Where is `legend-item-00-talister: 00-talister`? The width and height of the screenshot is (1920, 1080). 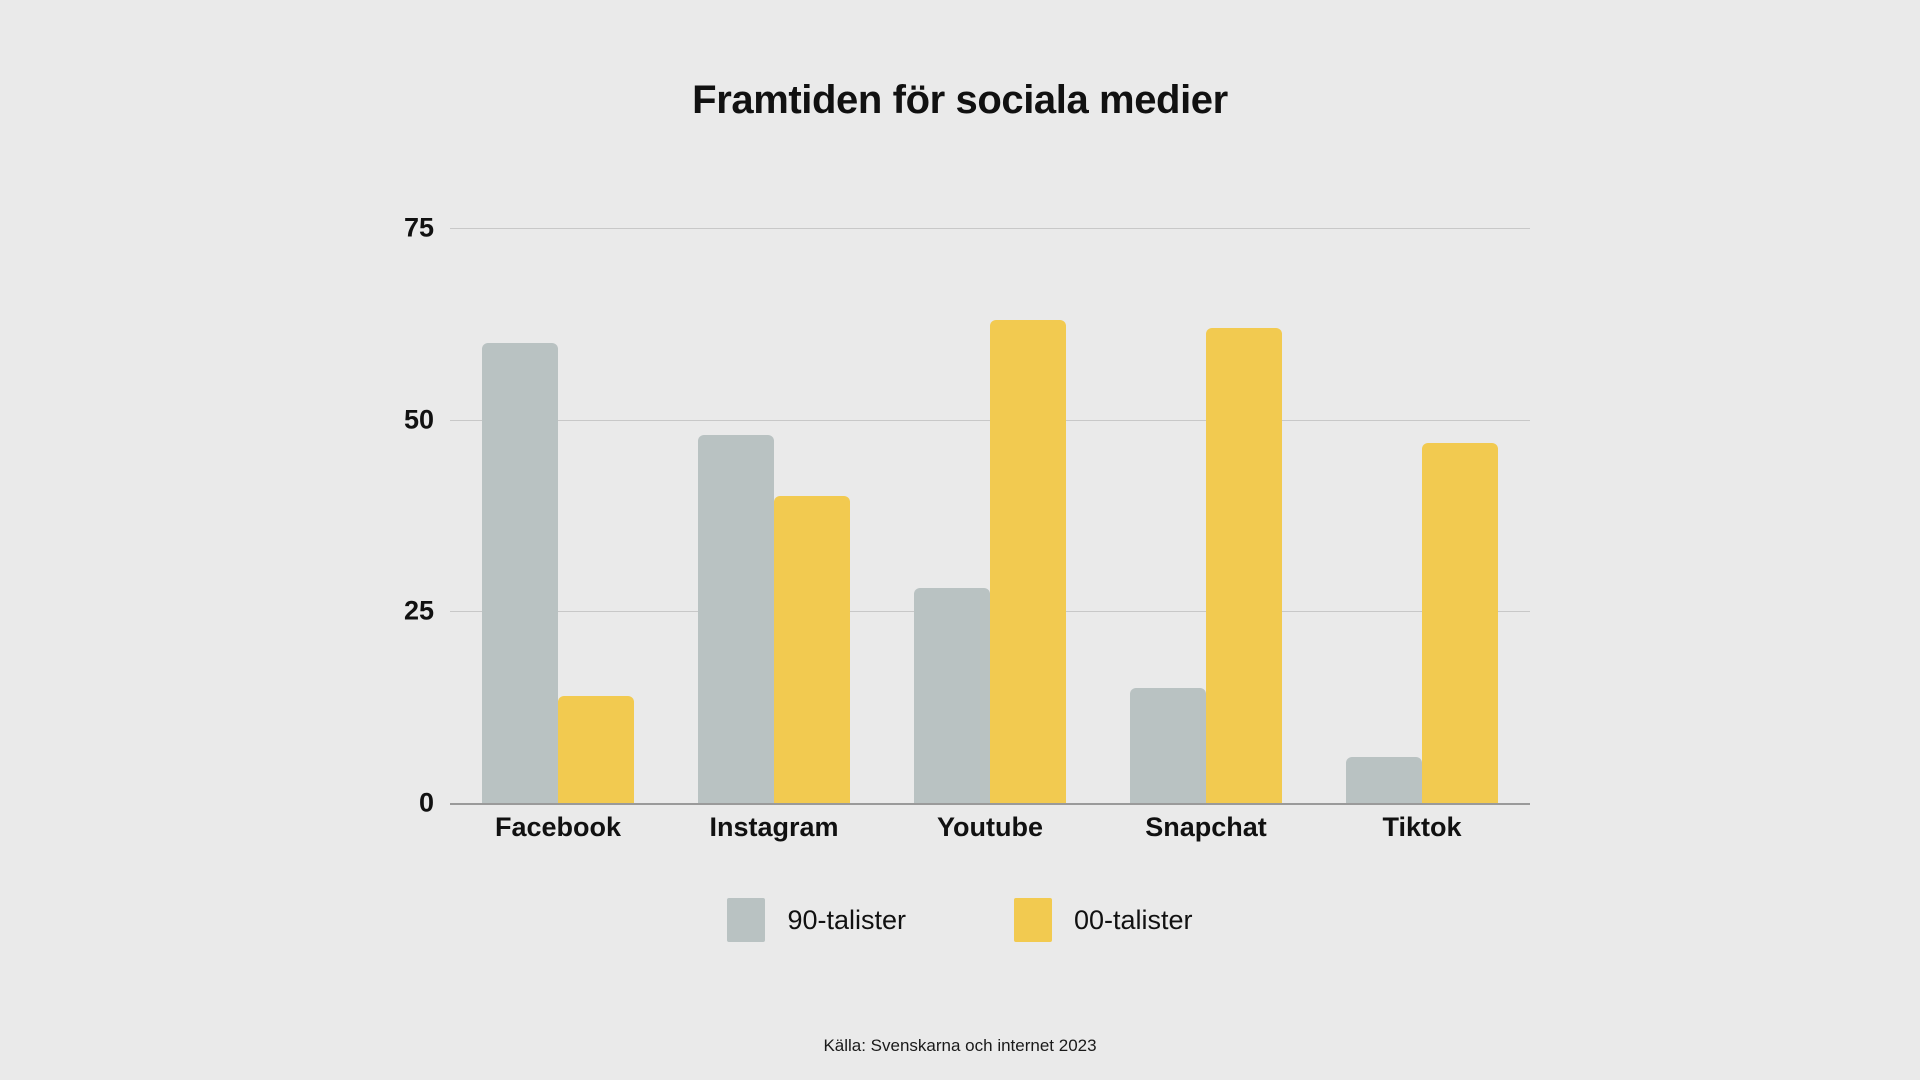 legend-item-00-talister: 00-talister is located at coordinates (1103, 920).